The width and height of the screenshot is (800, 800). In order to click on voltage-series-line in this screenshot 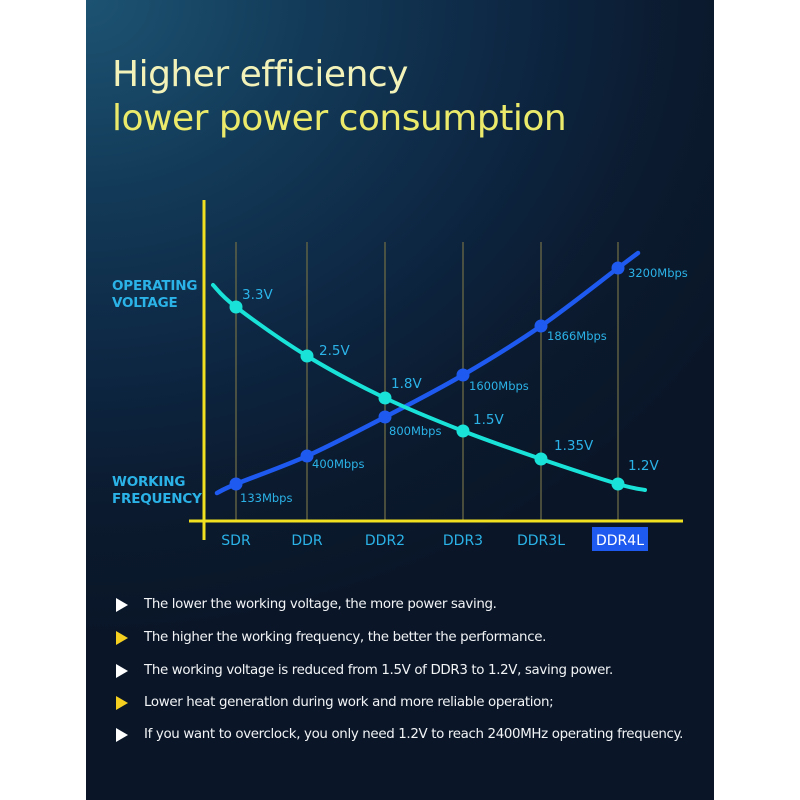, I will do `click(429, 387)`.